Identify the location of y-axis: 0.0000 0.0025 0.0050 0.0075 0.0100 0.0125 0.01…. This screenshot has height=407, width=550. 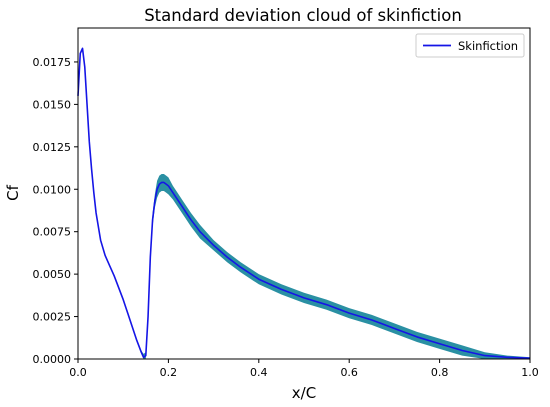
(55, 211).